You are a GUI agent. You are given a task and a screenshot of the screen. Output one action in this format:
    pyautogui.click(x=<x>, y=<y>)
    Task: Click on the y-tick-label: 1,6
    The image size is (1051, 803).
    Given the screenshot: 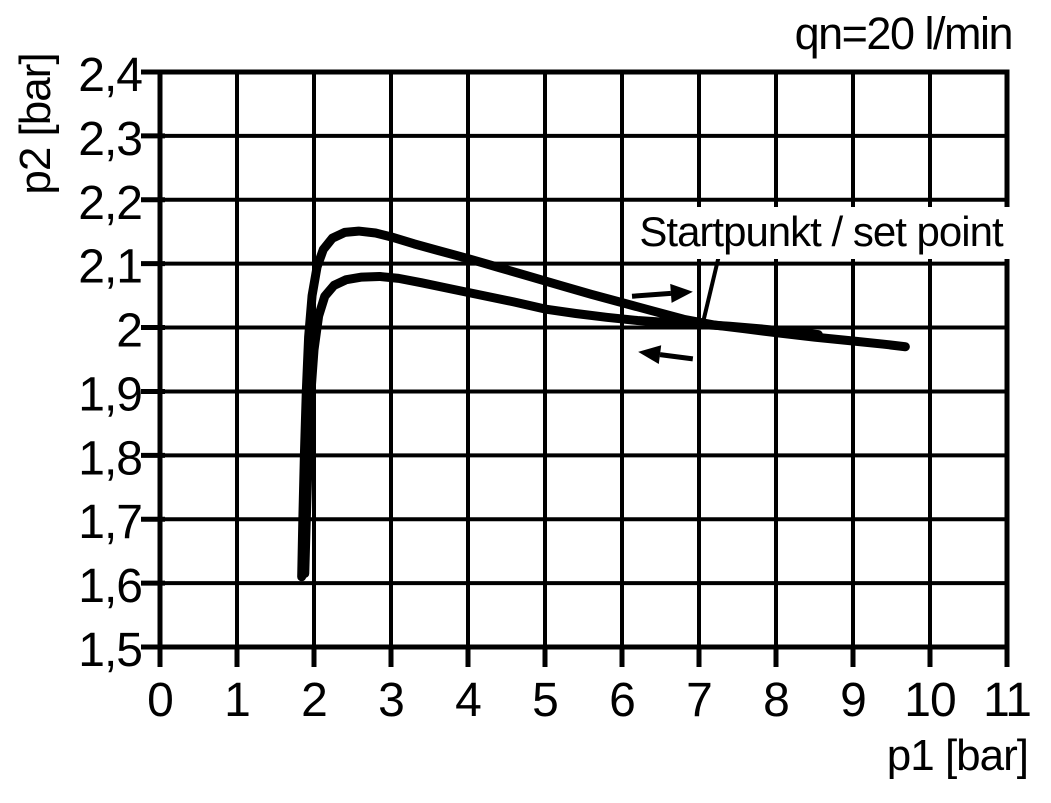 What is the action you would take?
    pyautogui.click(x=110, y=586)
    